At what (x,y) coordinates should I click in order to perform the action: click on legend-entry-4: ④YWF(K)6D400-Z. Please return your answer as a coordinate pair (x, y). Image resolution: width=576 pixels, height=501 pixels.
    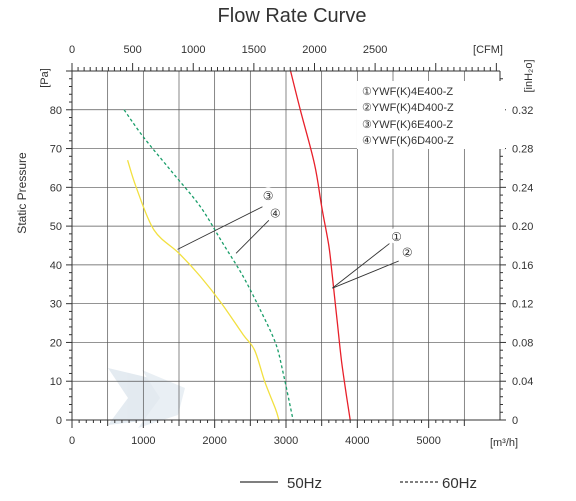
    Looking at the image, I should click on (408, 141).